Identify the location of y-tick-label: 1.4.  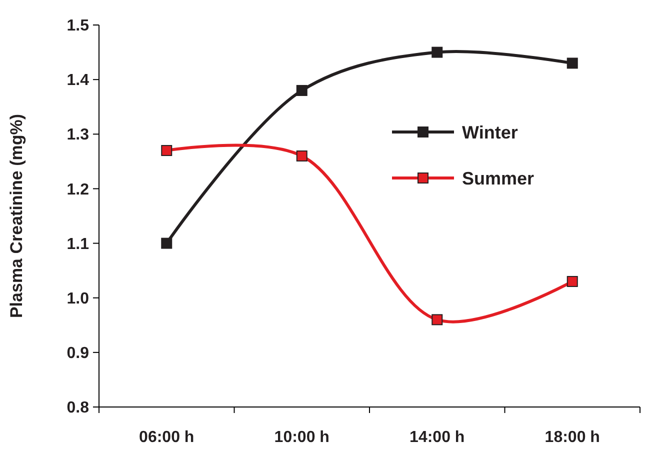
(78, 81).